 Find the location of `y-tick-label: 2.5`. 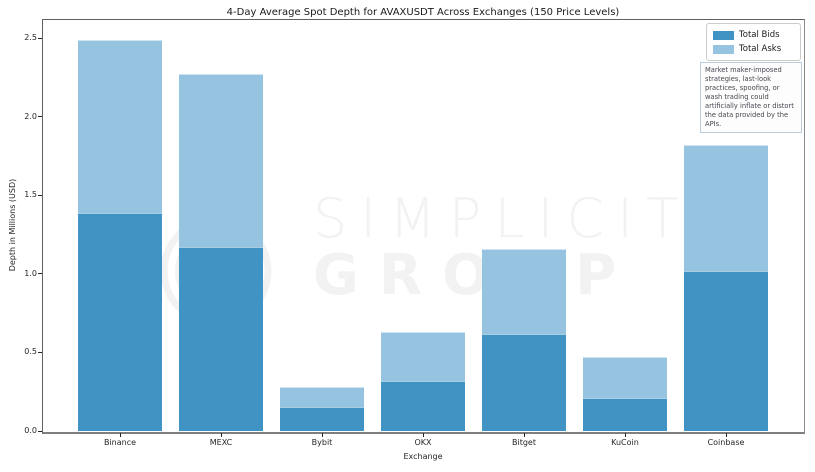

y-tick-label: 2.5 is located at coordinates (30, 38).